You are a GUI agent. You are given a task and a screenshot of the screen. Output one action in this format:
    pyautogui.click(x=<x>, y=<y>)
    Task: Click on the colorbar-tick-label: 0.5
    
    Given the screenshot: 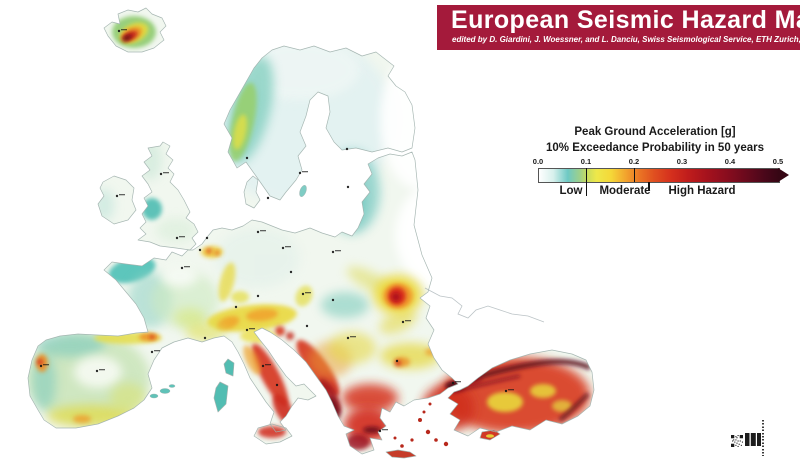 What is the action you would take?
    pyautogui.click(x=778, y=161)
    